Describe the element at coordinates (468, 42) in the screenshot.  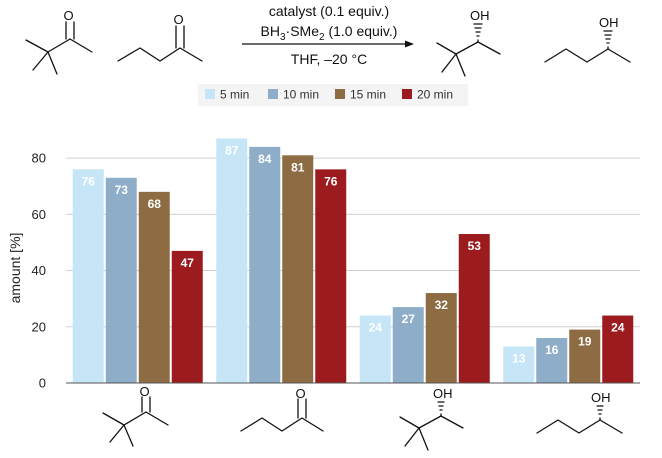
I see `dimethylbutanol-structure: OH` at that location.